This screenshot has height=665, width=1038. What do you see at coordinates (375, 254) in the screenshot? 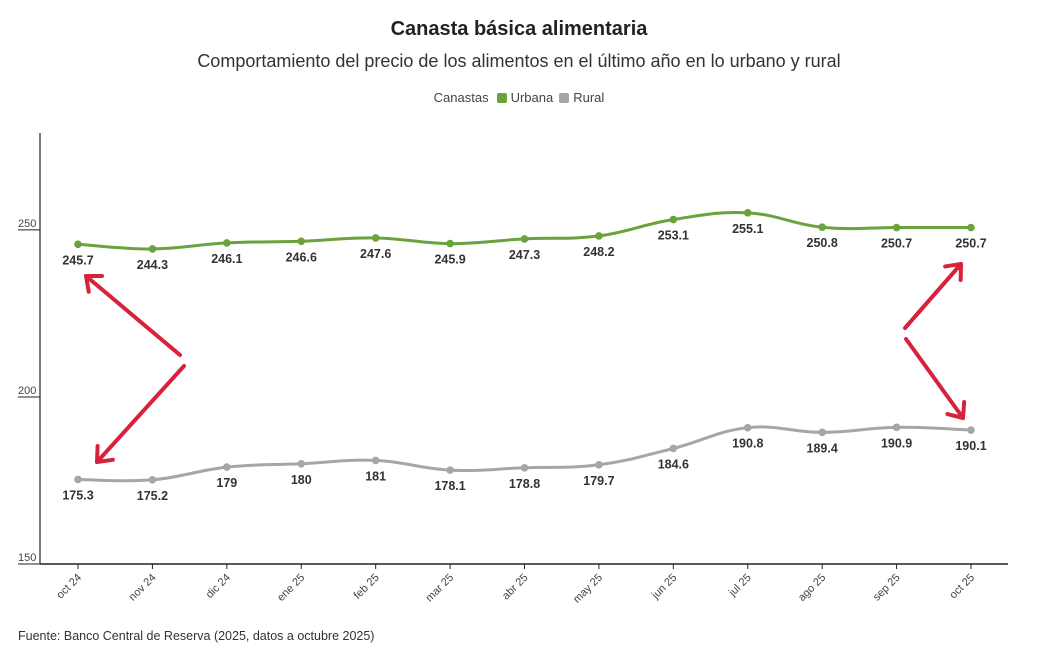
I see `data-label-urbana: 247.6` at bounding box center [375, 254].